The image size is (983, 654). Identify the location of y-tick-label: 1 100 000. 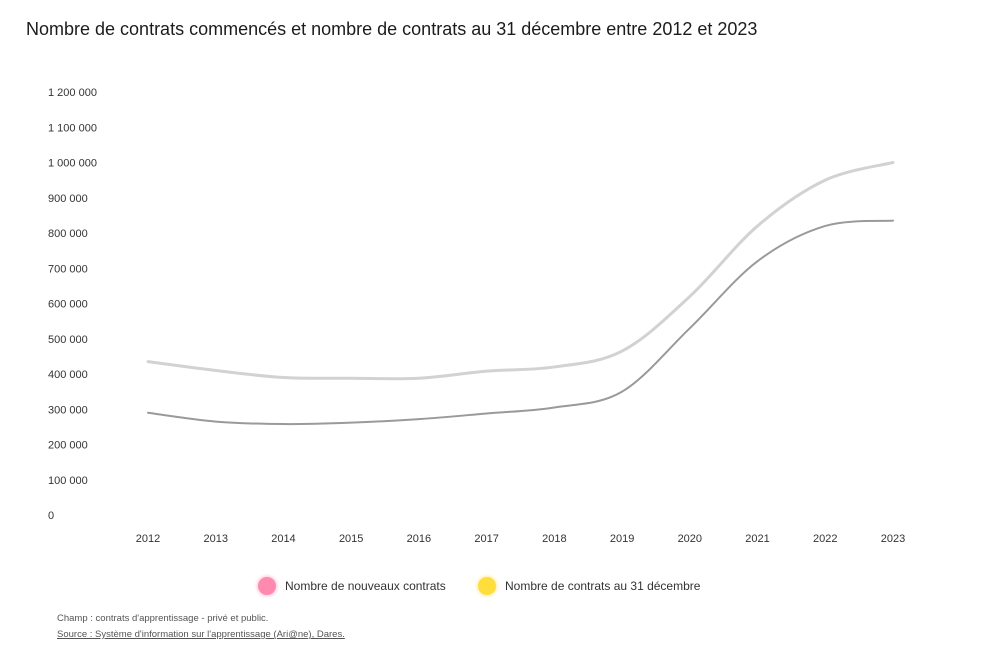
(72, 128).